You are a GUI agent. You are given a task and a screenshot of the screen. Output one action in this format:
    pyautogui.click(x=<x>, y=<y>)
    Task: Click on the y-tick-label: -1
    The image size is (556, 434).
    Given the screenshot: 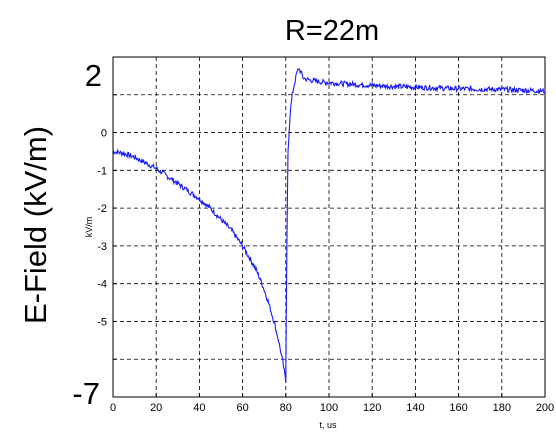 What is the action you would take?
    pyautogui.click(x=102, y=171)
    